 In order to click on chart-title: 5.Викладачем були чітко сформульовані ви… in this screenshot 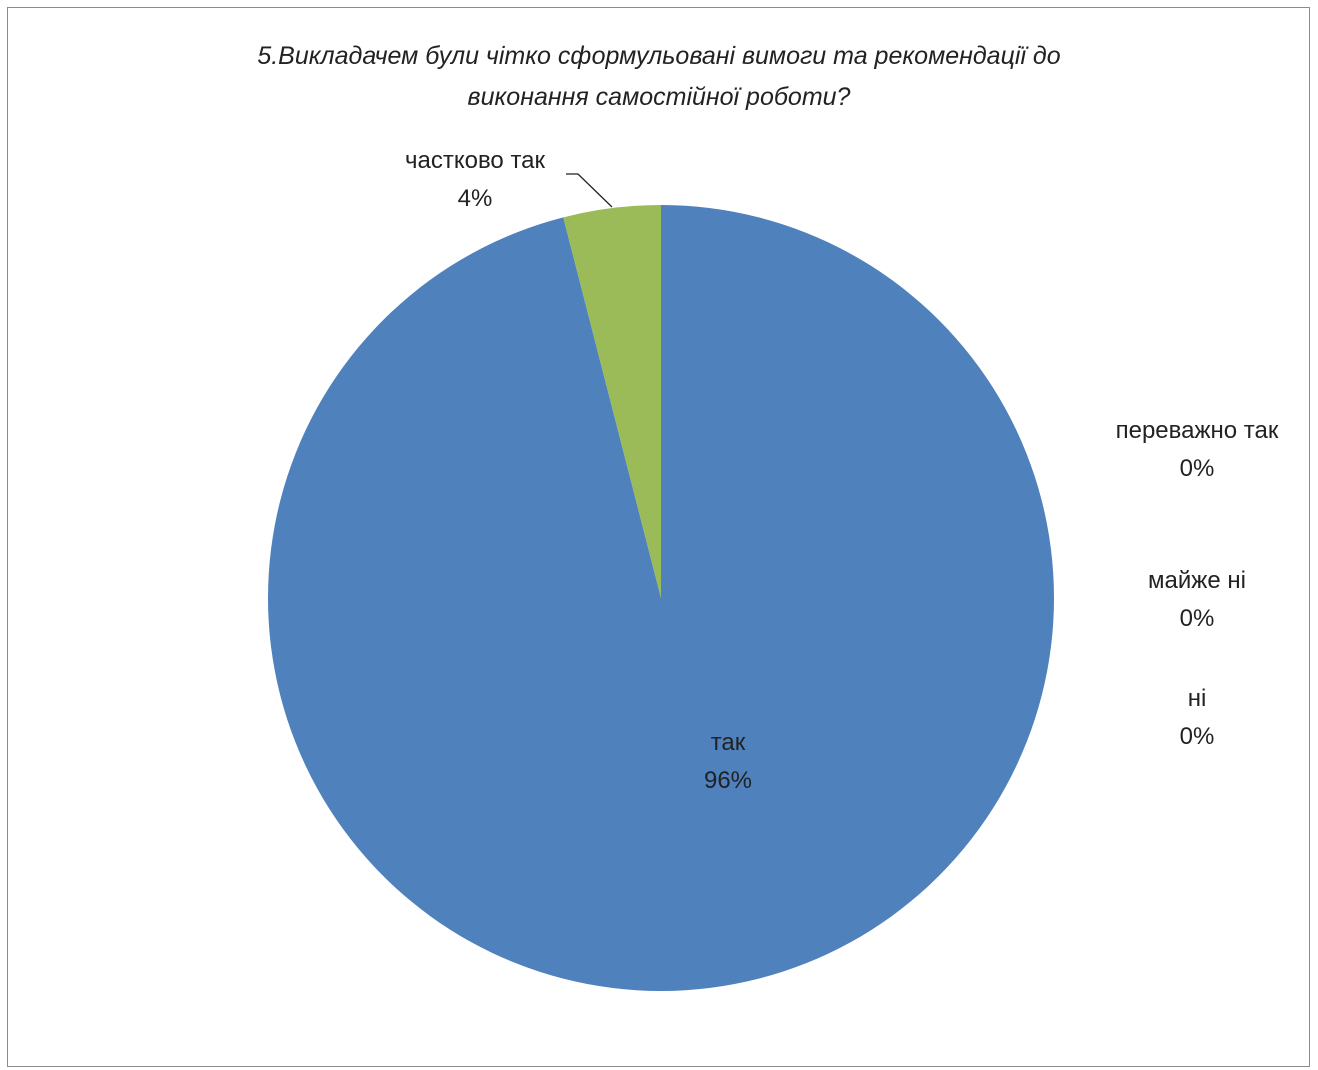, I will do `click(659, 77)`.